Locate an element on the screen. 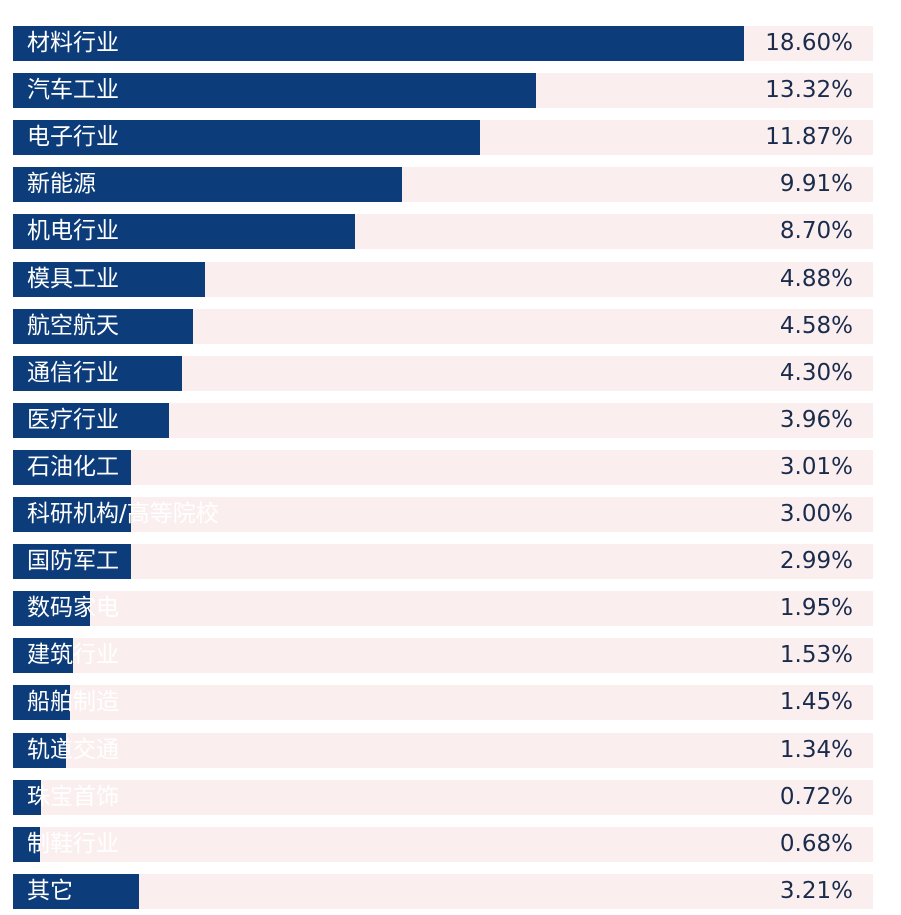 The image size is (901, 915). bar-row: 国防军工 2.99% is located at coordinates (443, 561).